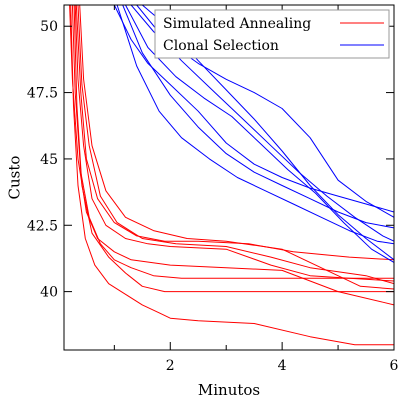 Image resolution: width=400 pixels, height=400 pixels. What do you see at coordinates (49, 160) in the screenshot?
I see `y-tick-label: 45` at bounding box center [49, 160].